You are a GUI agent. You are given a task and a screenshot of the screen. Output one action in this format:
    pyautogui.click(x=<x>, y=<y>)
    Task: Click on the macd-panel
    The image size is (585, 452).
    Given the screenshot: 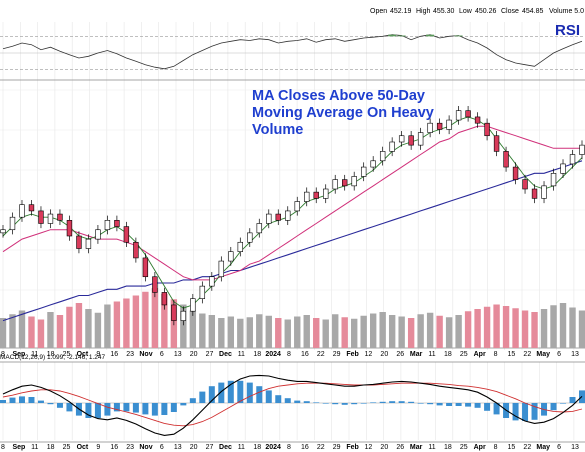 What is the action you would take?
    pyautogui.click(x=292, y=405)
    